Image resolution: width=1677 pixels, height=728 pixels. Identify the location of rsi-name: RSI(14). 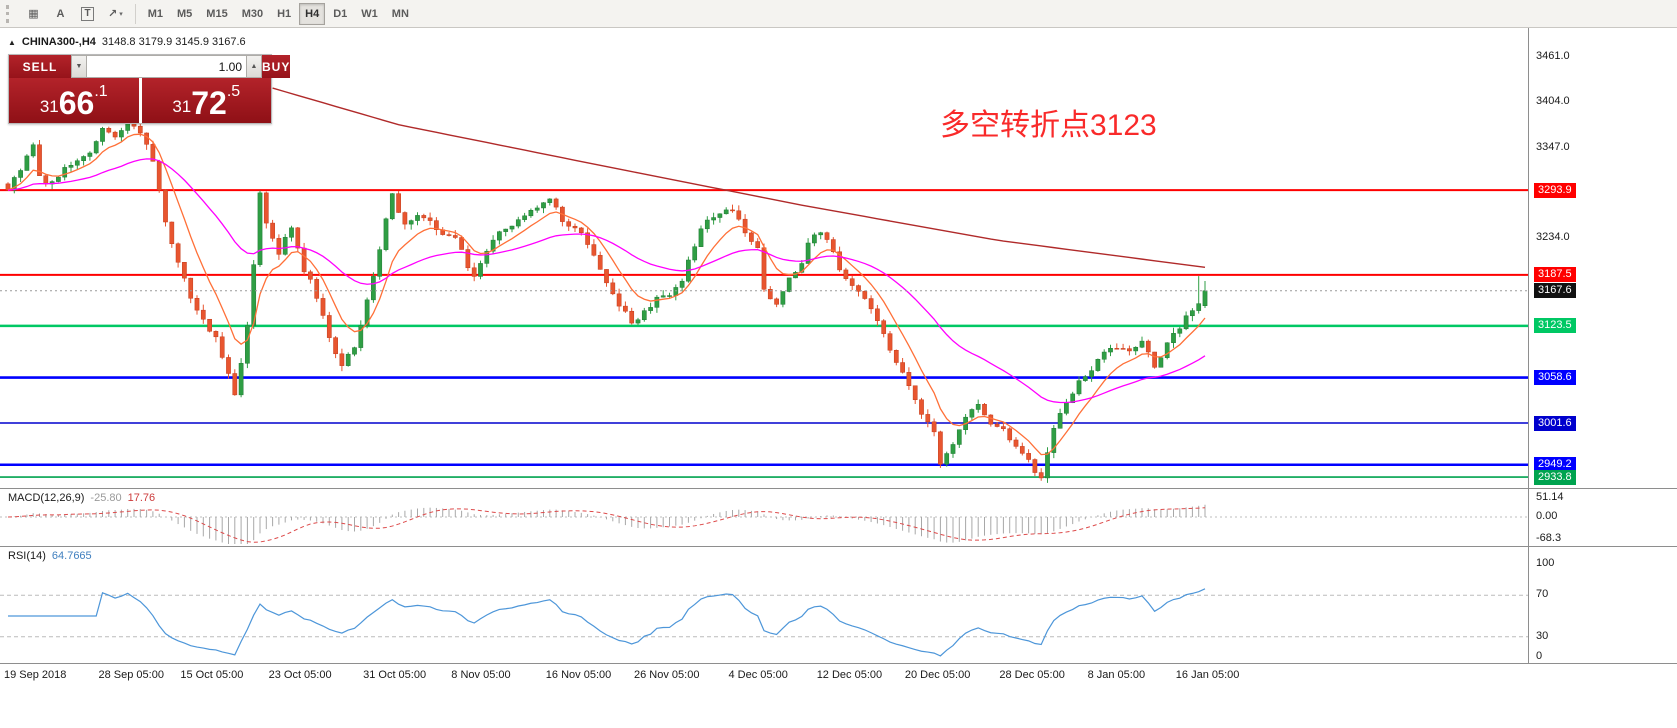
(27, 556).